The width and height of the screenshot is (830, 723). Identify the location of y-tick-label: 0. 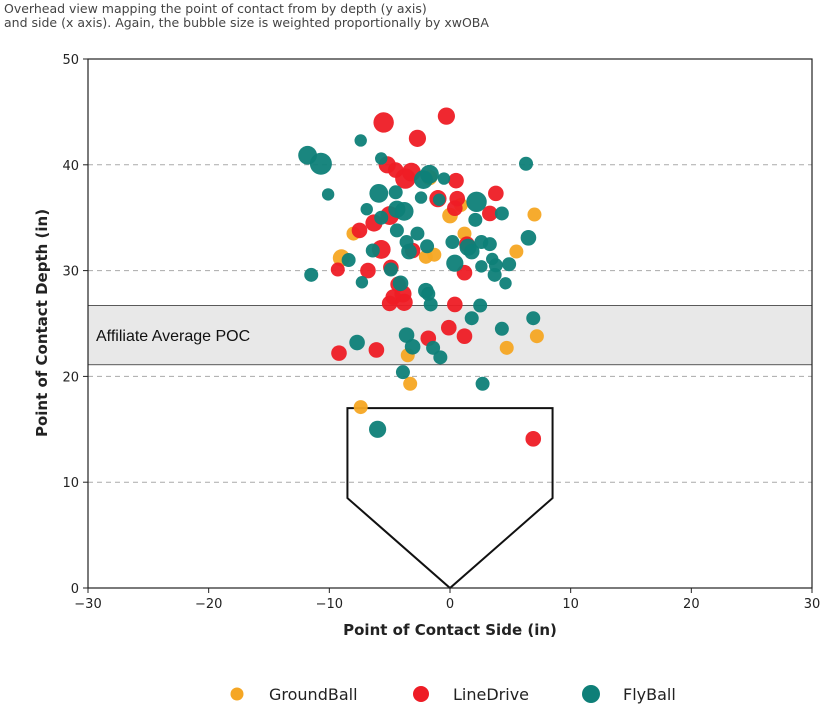
(75, 589).